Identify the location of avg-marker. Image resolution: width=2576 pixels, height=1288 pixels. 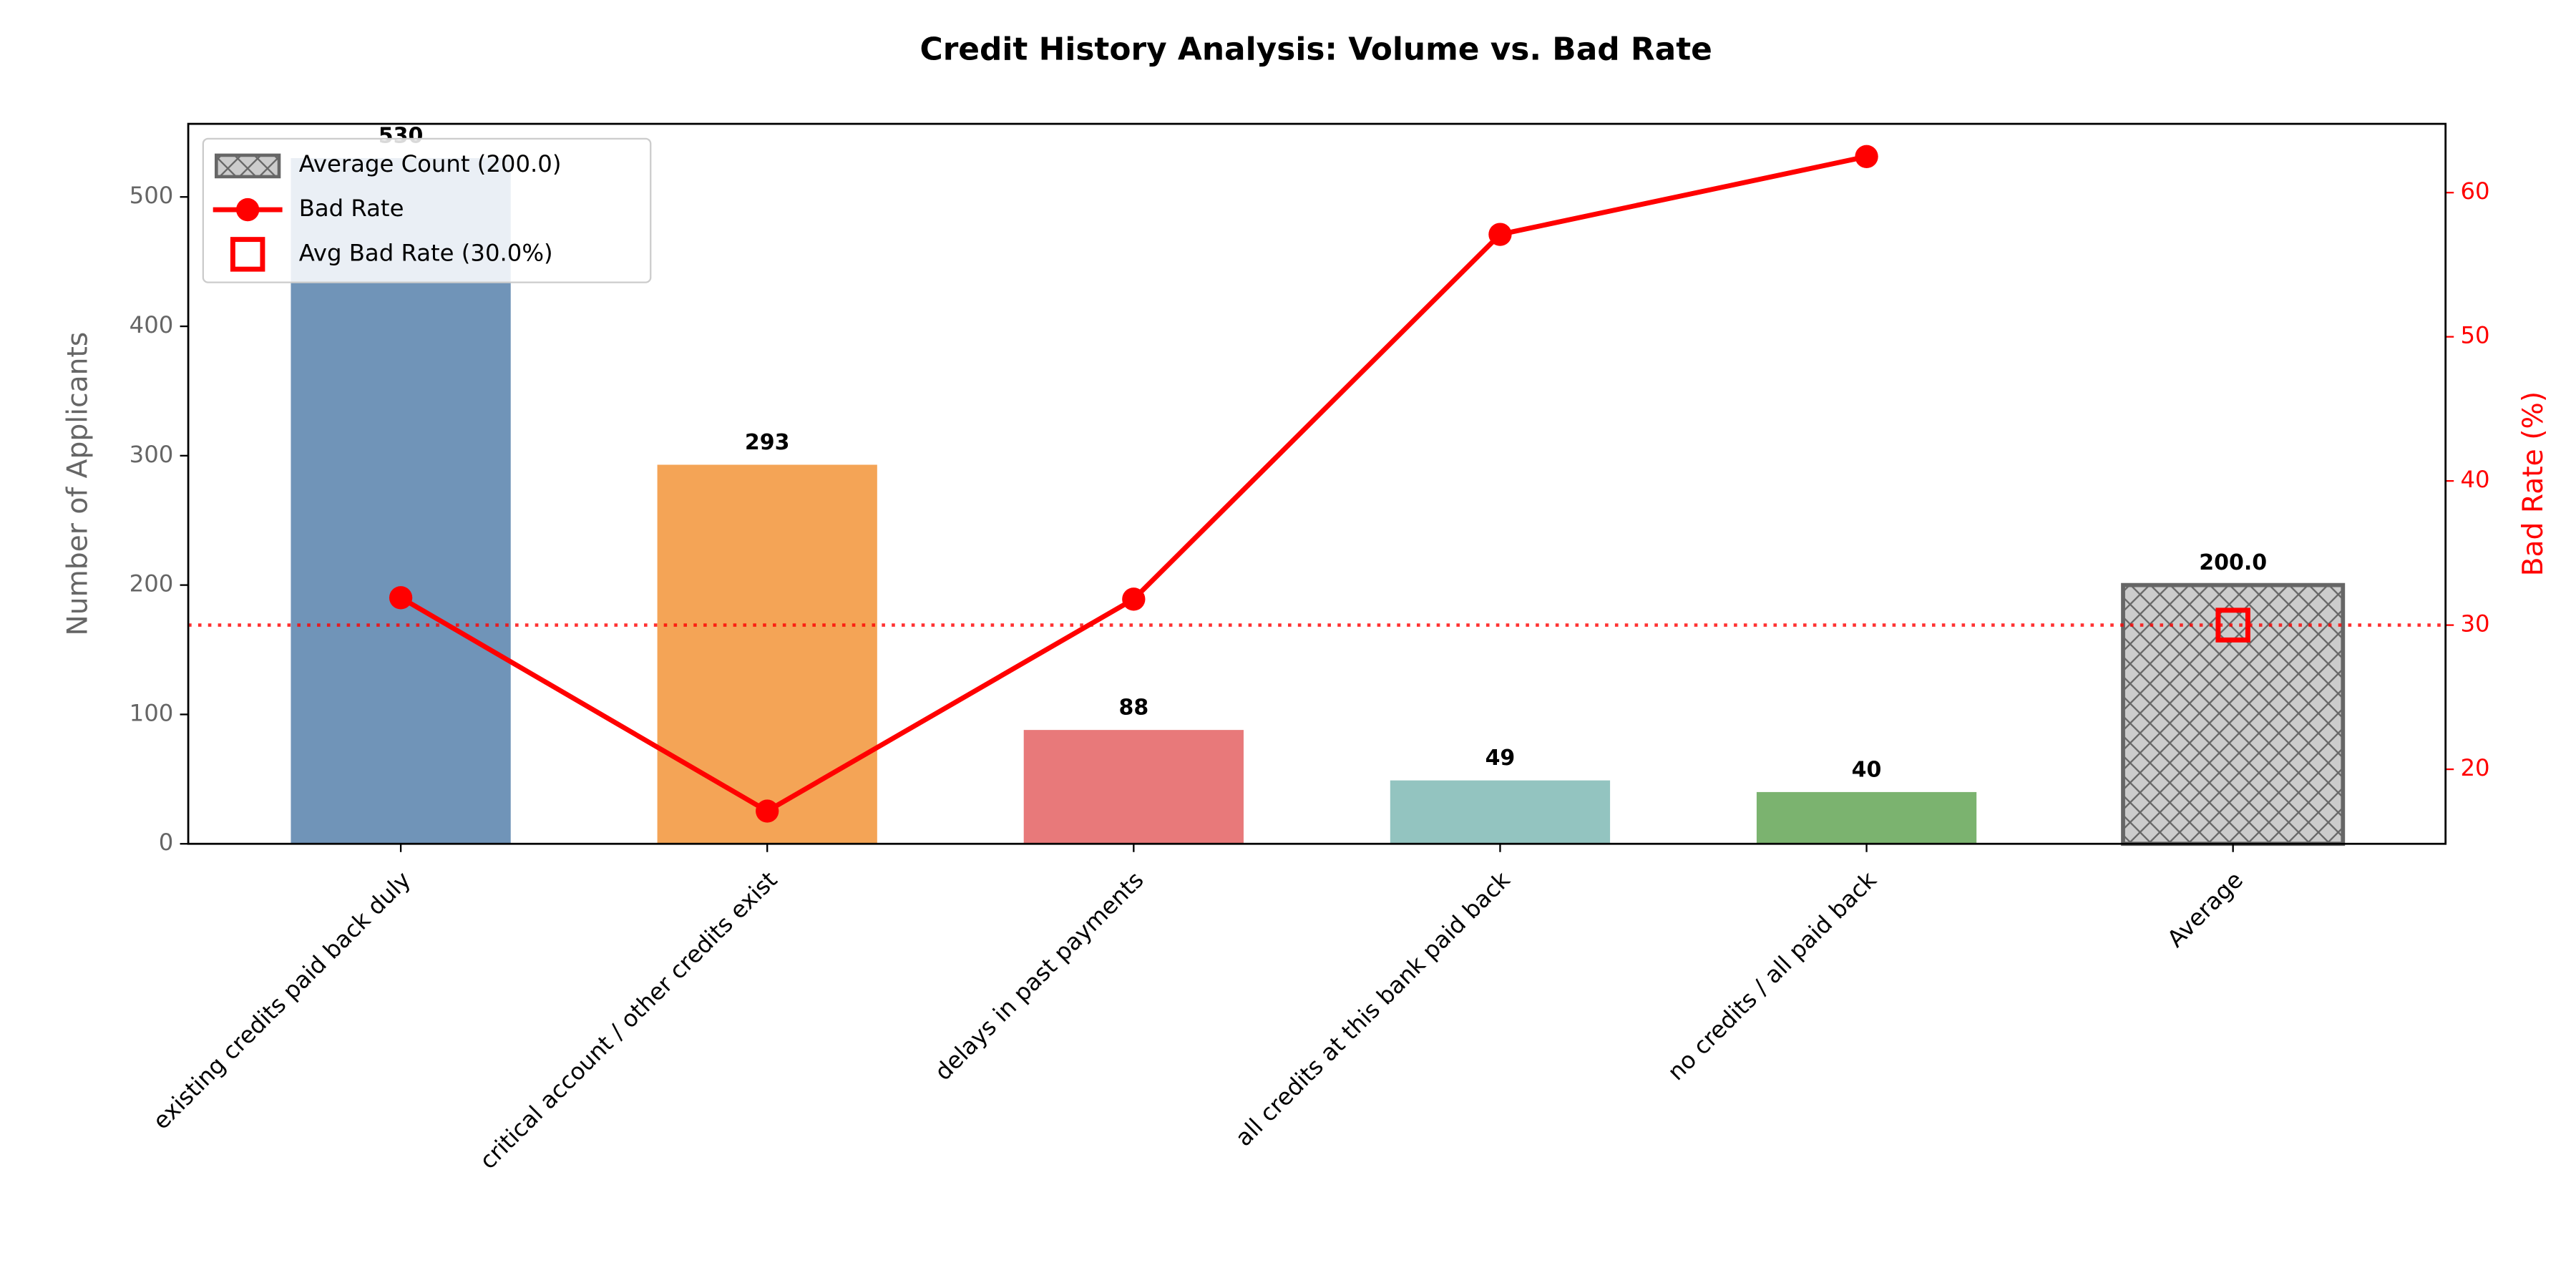
(2232, 625).